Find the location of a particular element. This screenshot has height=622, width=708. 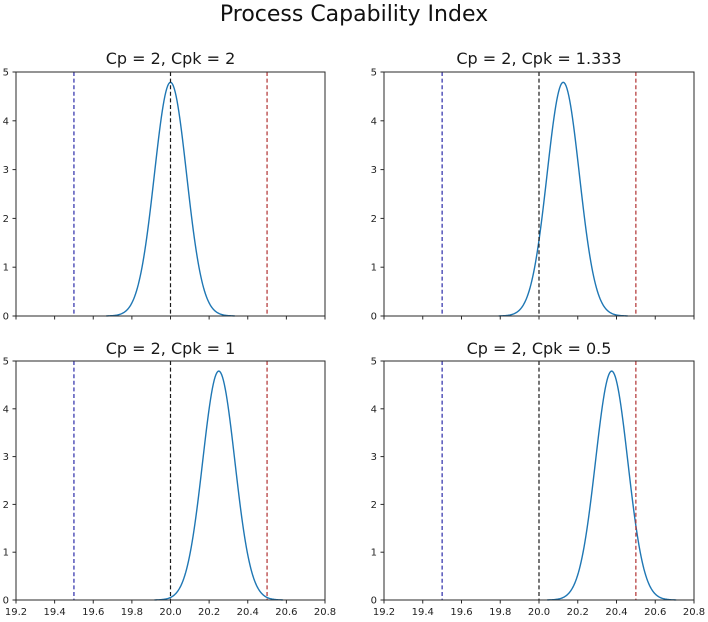

figure-suptitle: Process Capability Index is located at coordinates (354, 14).